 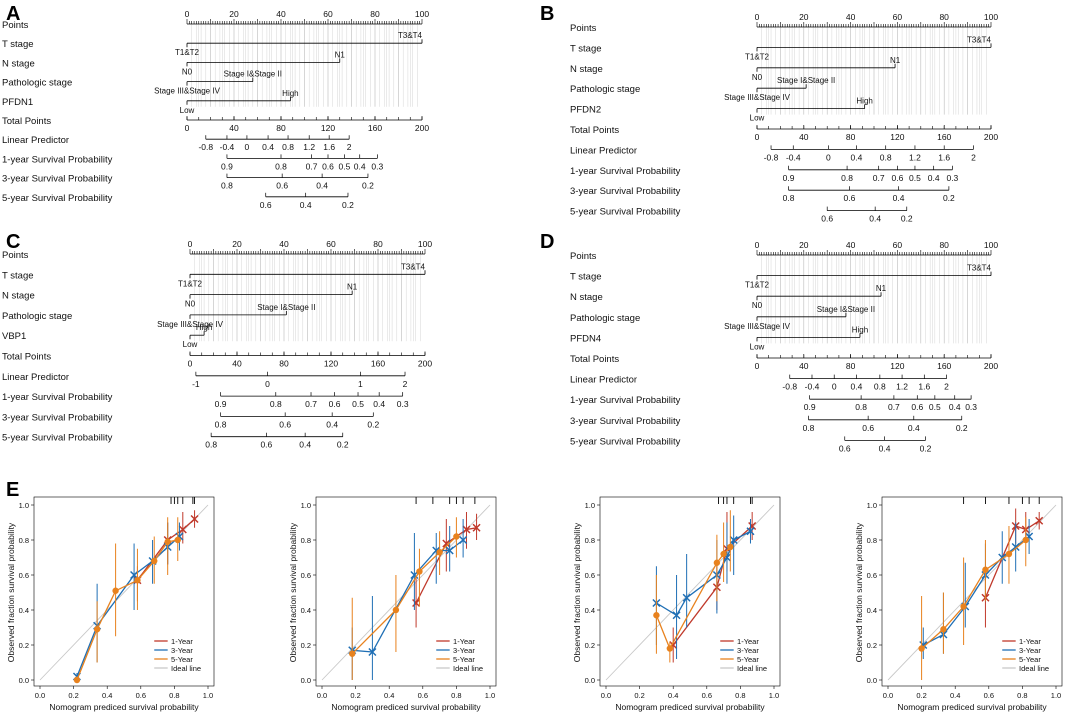 What do you see at coordinates (757, 346) in the screenshot?
I see `variable-low-label: Low` at bounding box center [757, 346].